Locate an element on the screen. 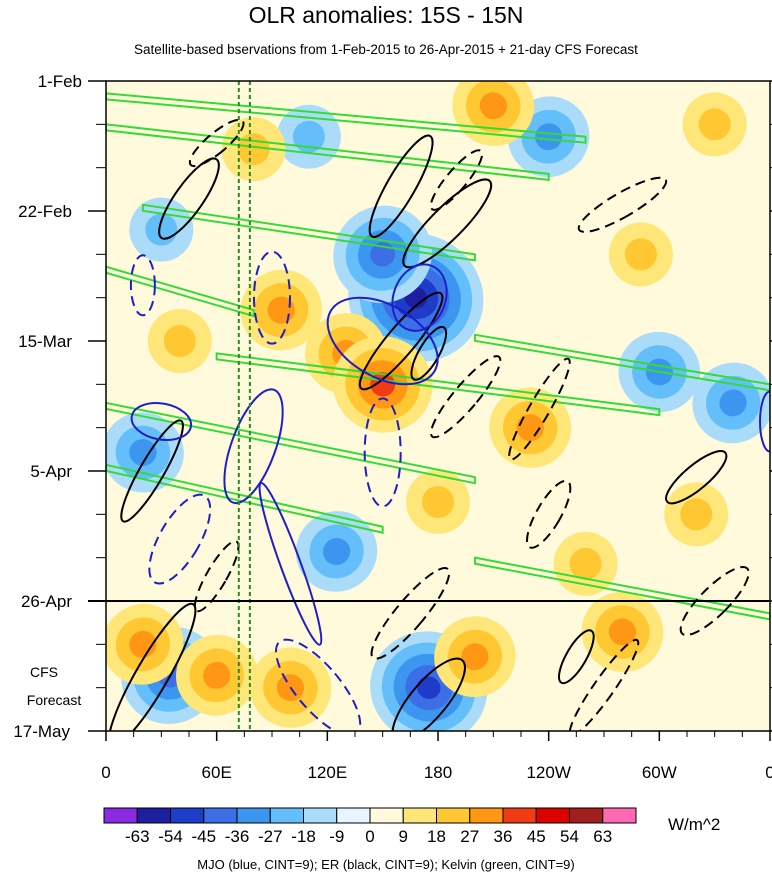  colorbar-units: W/m^2 is located at coordinates (694, 824).